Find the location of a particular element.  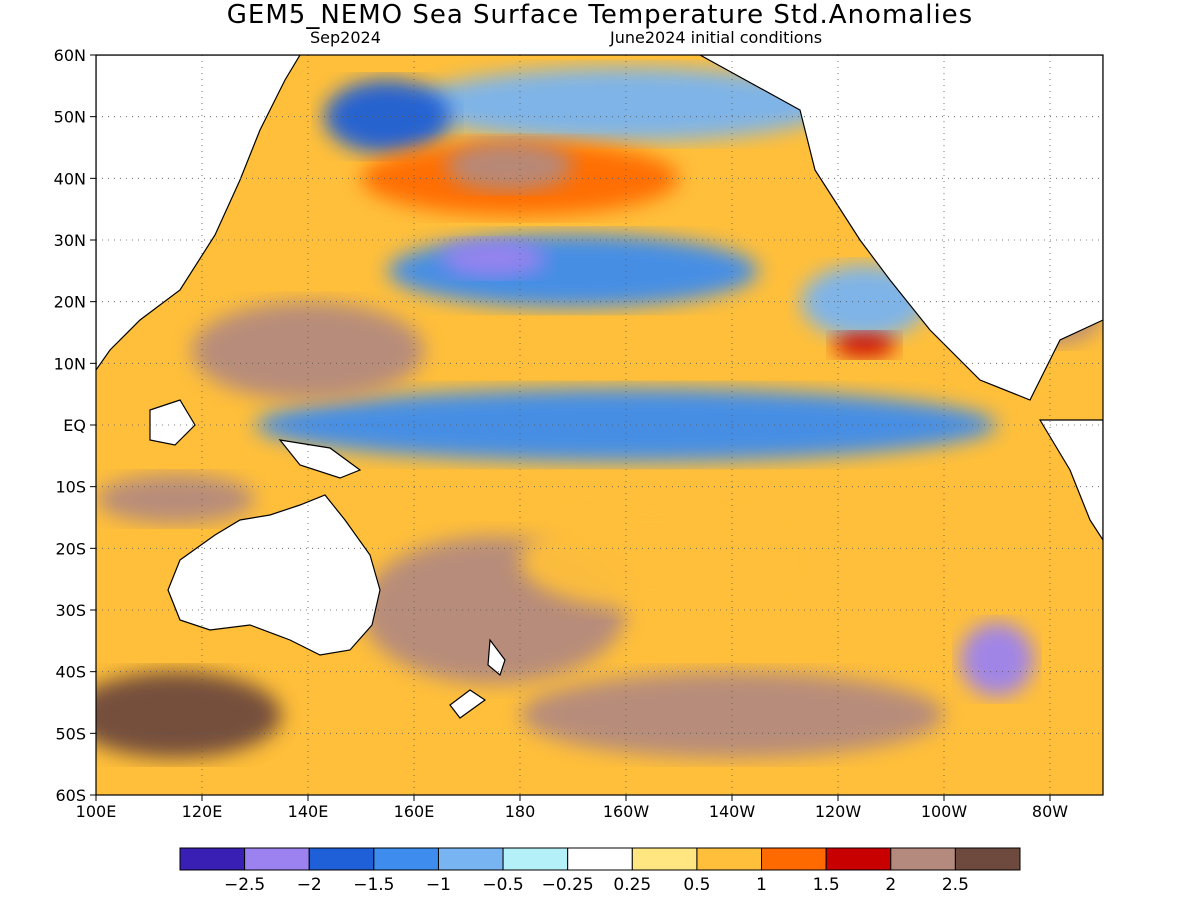

lat-tick-label: 50S is located at coordinates (70, 733).